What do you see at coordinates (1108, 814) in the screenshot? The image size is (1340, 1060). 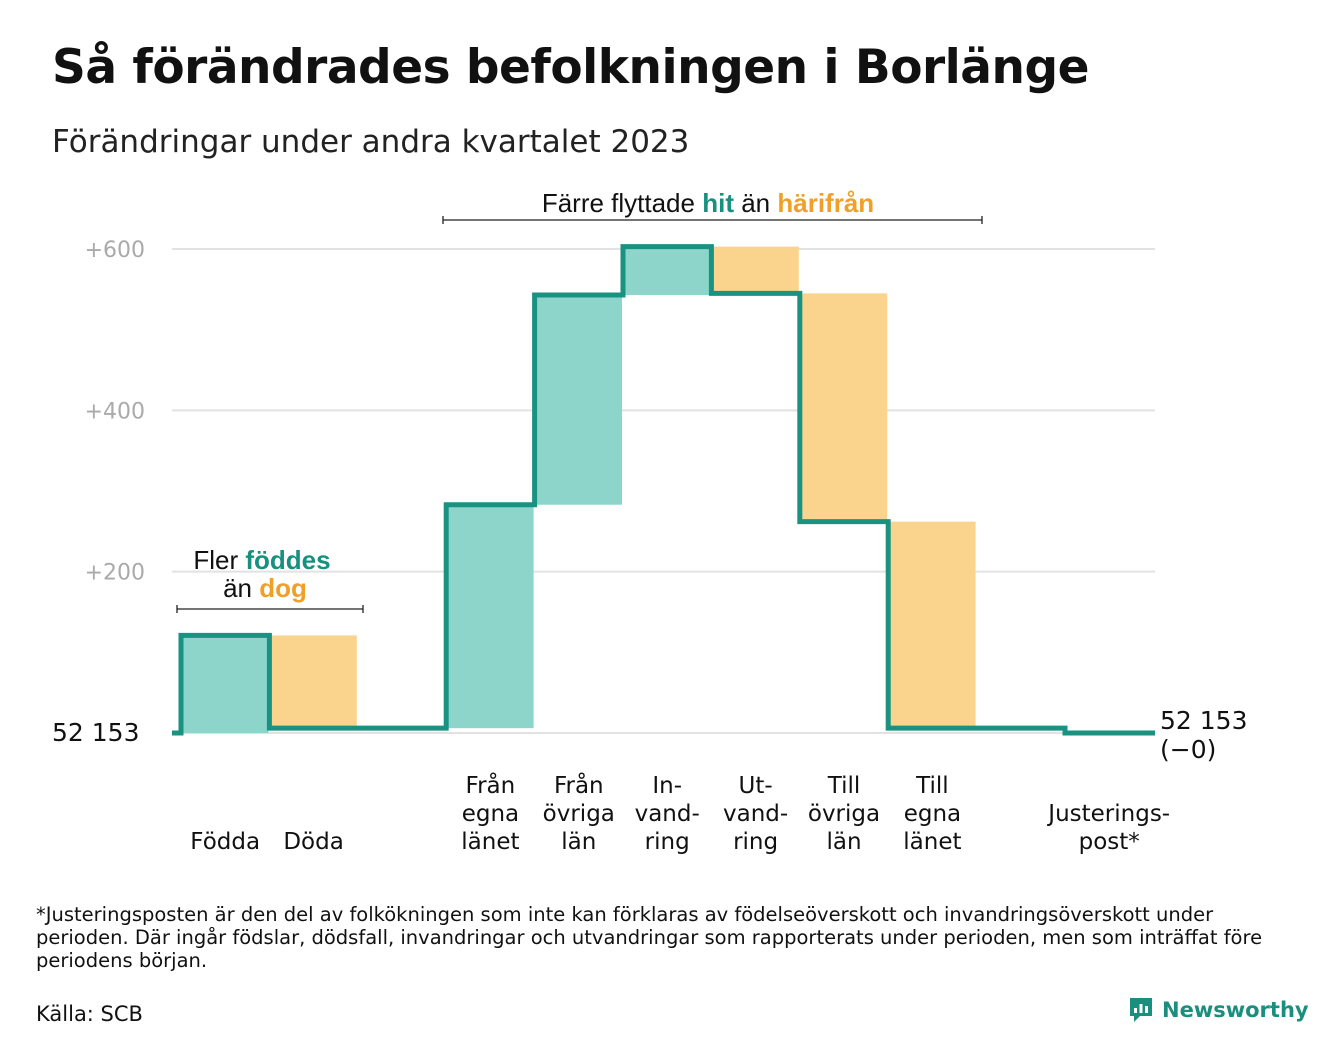 I see `x-category-label: Justerings-` at bounding box center [1108, 814].